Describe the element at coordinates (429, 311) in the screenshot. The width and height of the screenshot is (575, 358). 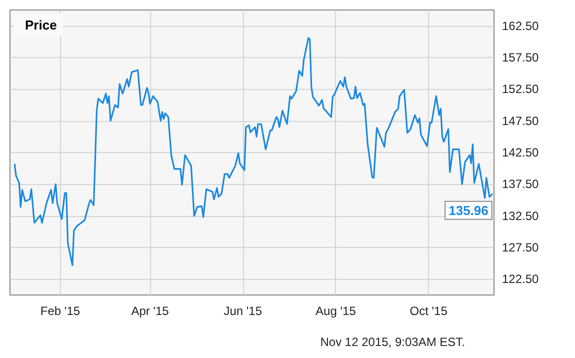
I see `x-tick-label: Oct '15` at that location.